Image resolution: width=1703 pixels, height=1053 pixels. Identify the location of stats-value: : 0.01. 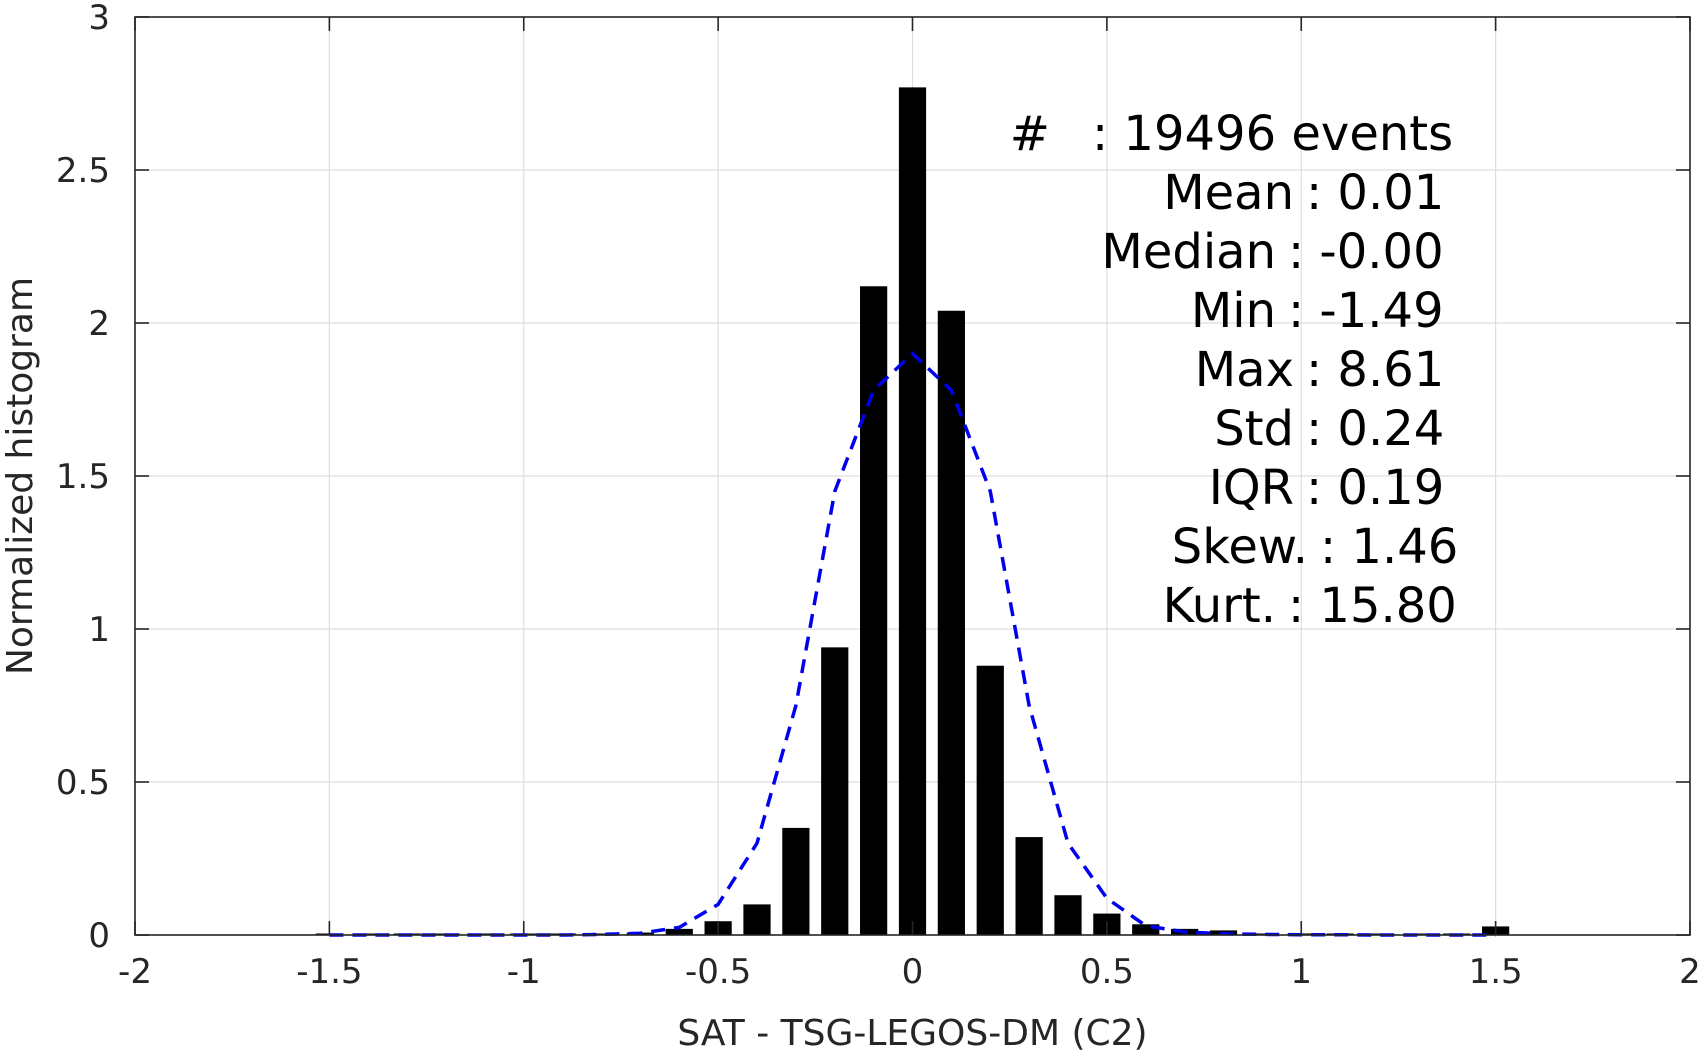
(1375, 193).